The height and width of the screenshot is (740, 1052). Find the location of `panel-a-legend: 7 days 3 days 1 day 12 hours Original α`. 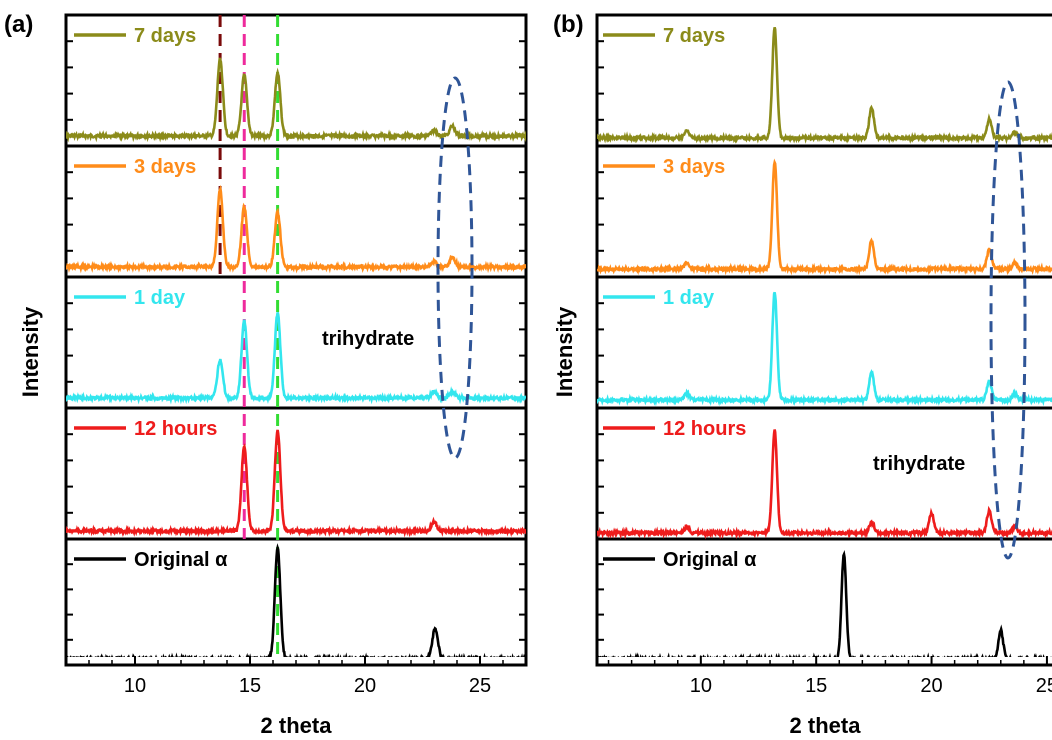

panel-a-legend: 7 days 3 days 1 day 12 hours Original α is located at coordinates (151, 298).